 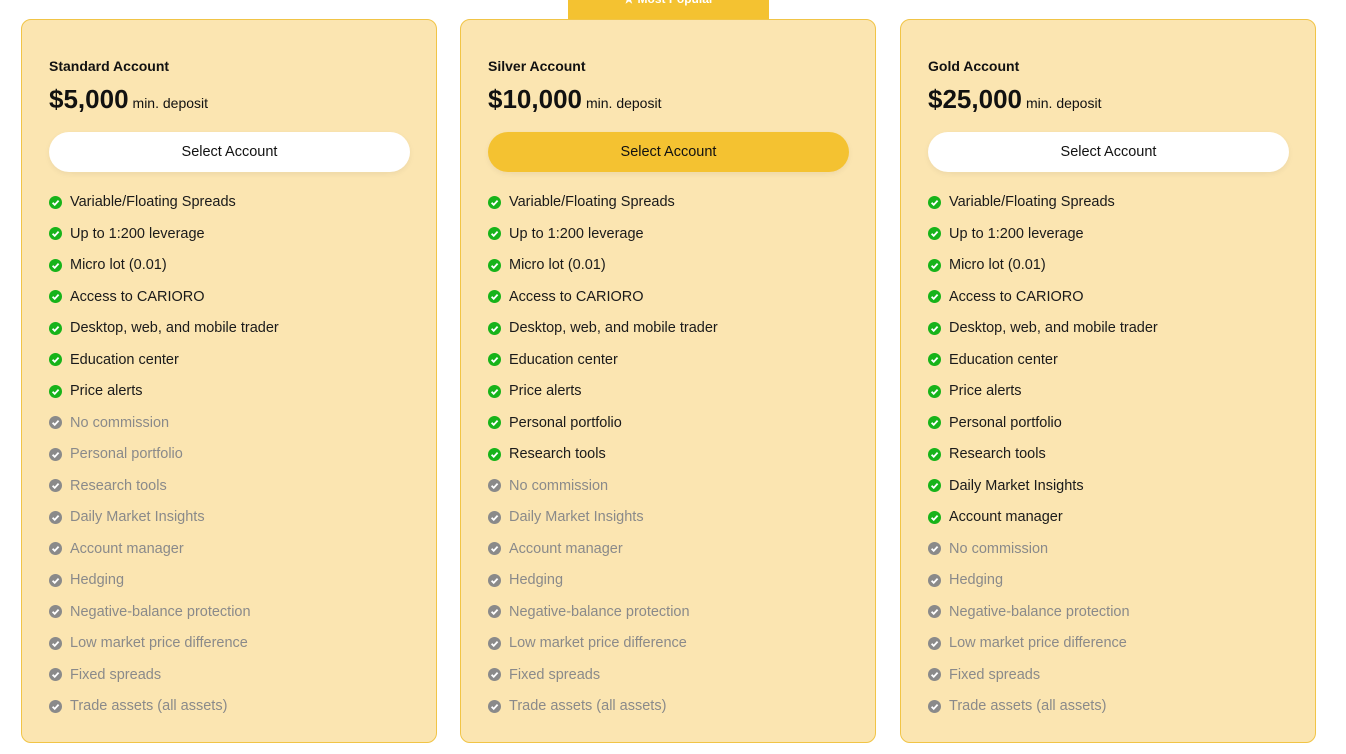 I want to click on feature-item: Daily Market Insights, so click(x=127, y=517).